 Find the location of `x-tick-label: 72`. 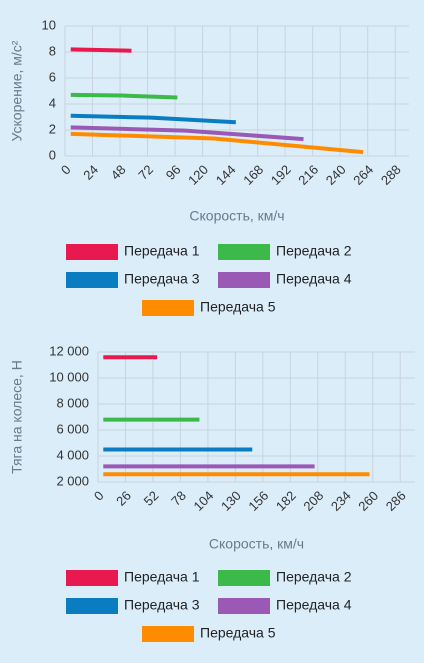

x-tick-label: 72 is located at coordinates (145, 172).